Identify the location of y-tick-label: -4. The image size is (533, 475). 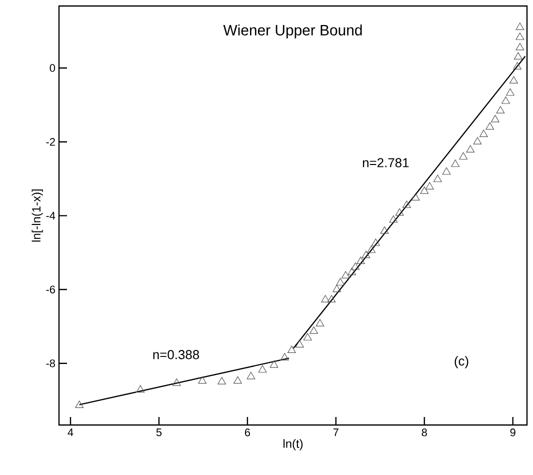
(51, 216).